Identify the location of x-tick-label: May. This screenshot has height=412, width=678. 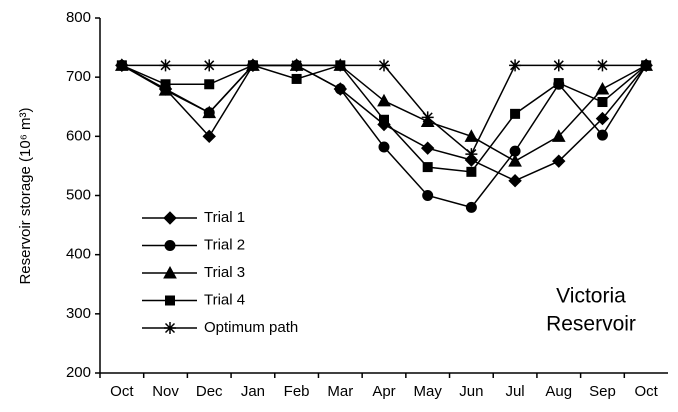
(428, 391).